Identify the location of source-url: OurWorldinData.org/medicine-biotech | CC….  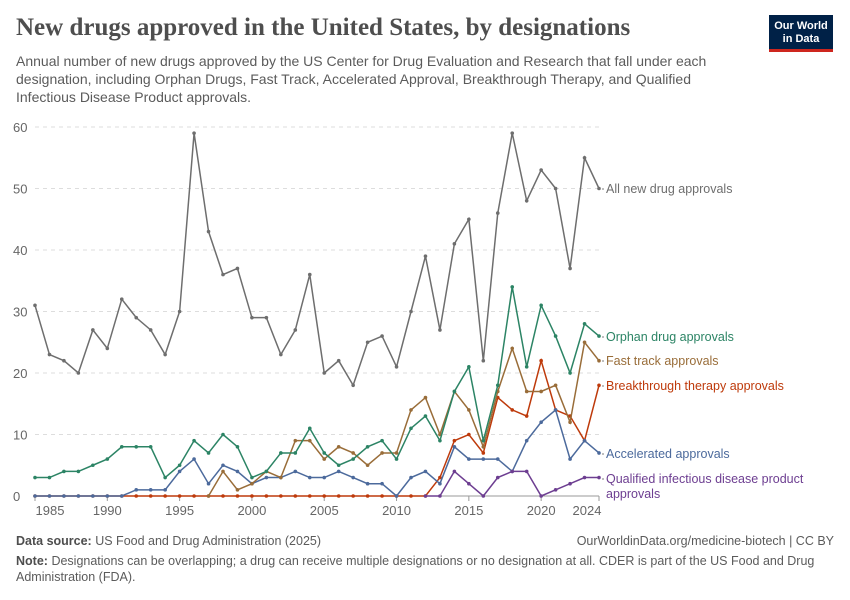
(705, 541).